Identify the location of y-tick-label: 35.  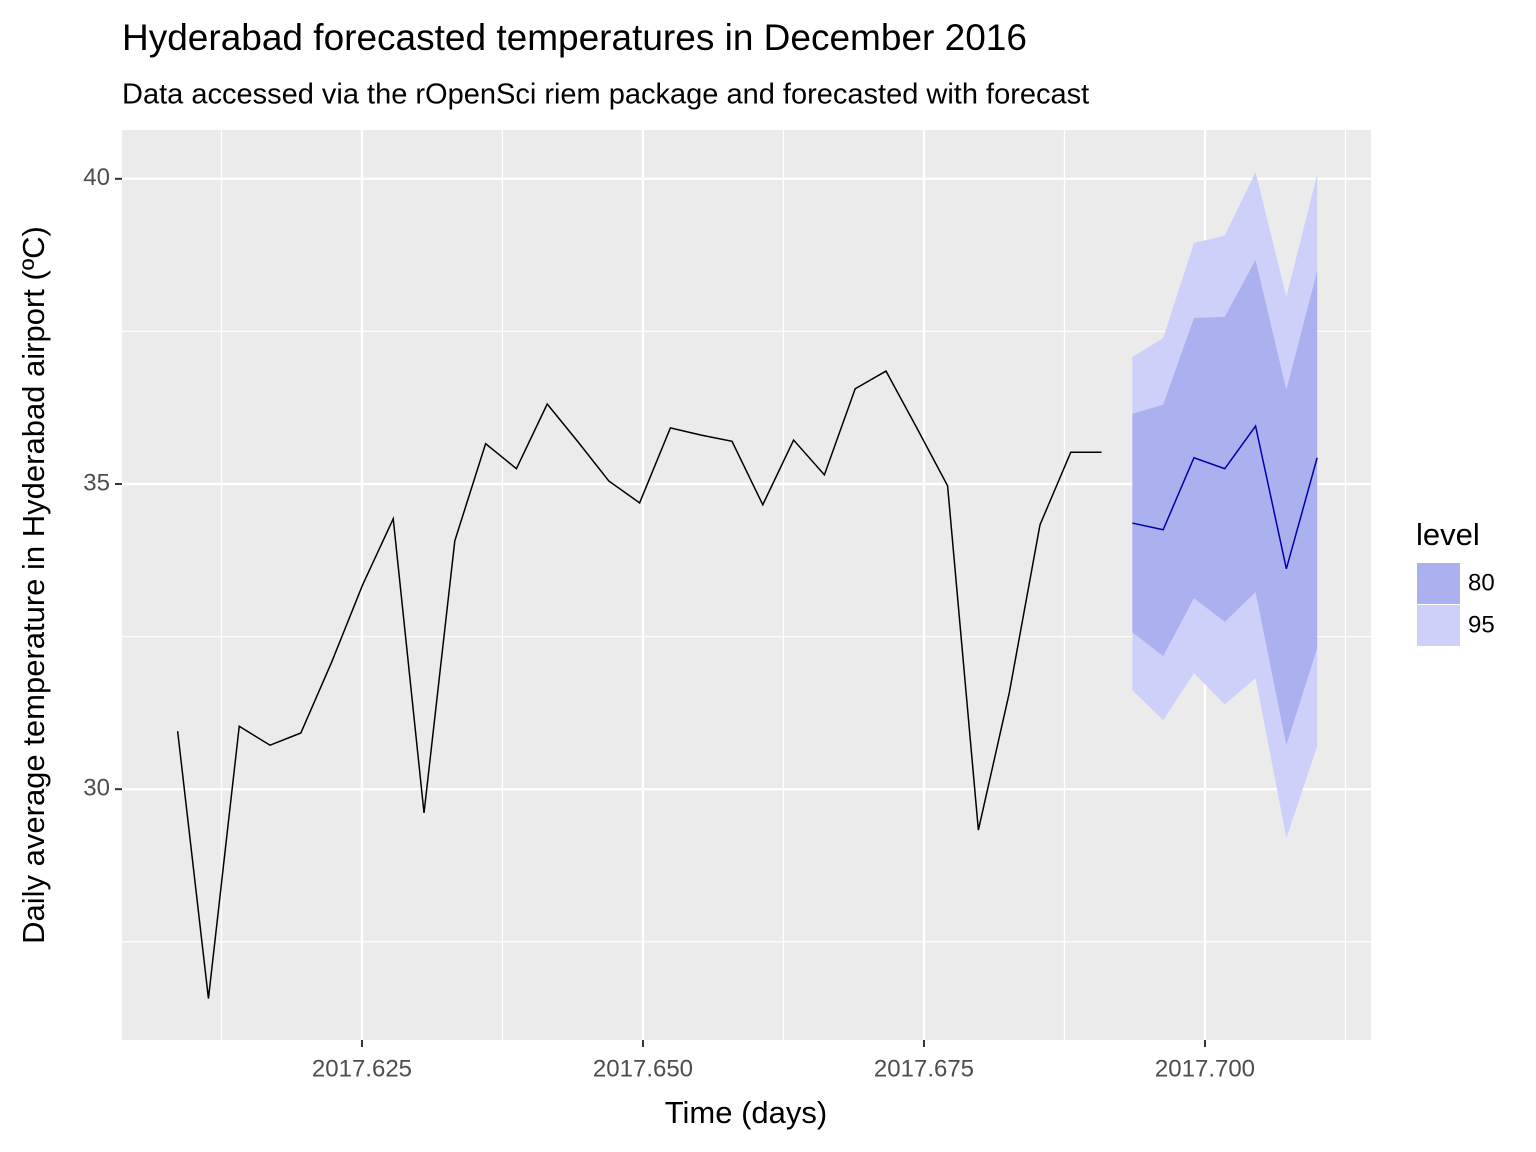
(96, 482).